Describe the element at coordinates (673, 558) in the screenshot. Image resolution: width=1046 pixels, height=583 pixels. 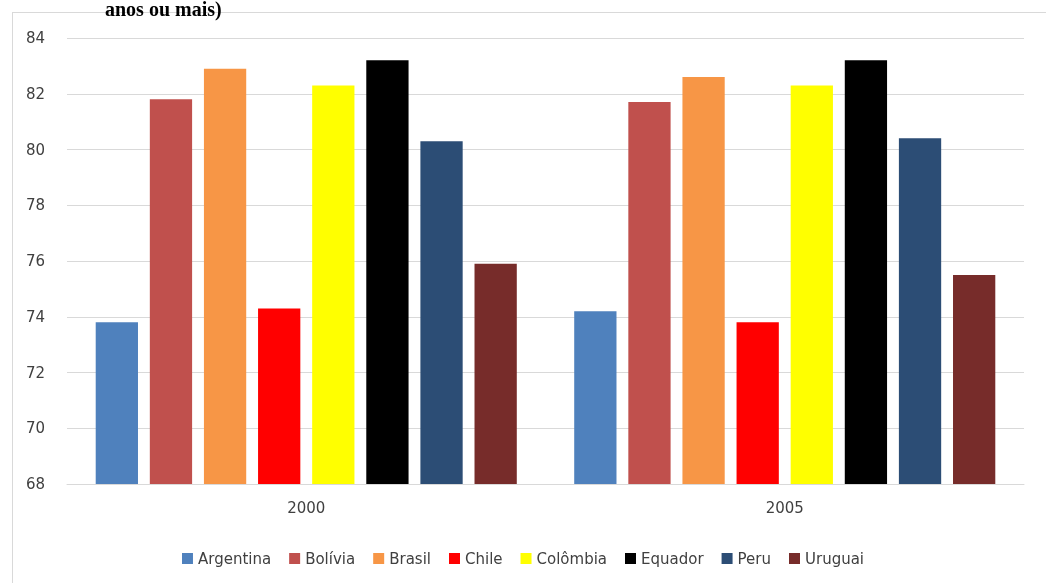
I see `legend-label: Equador` at that location.